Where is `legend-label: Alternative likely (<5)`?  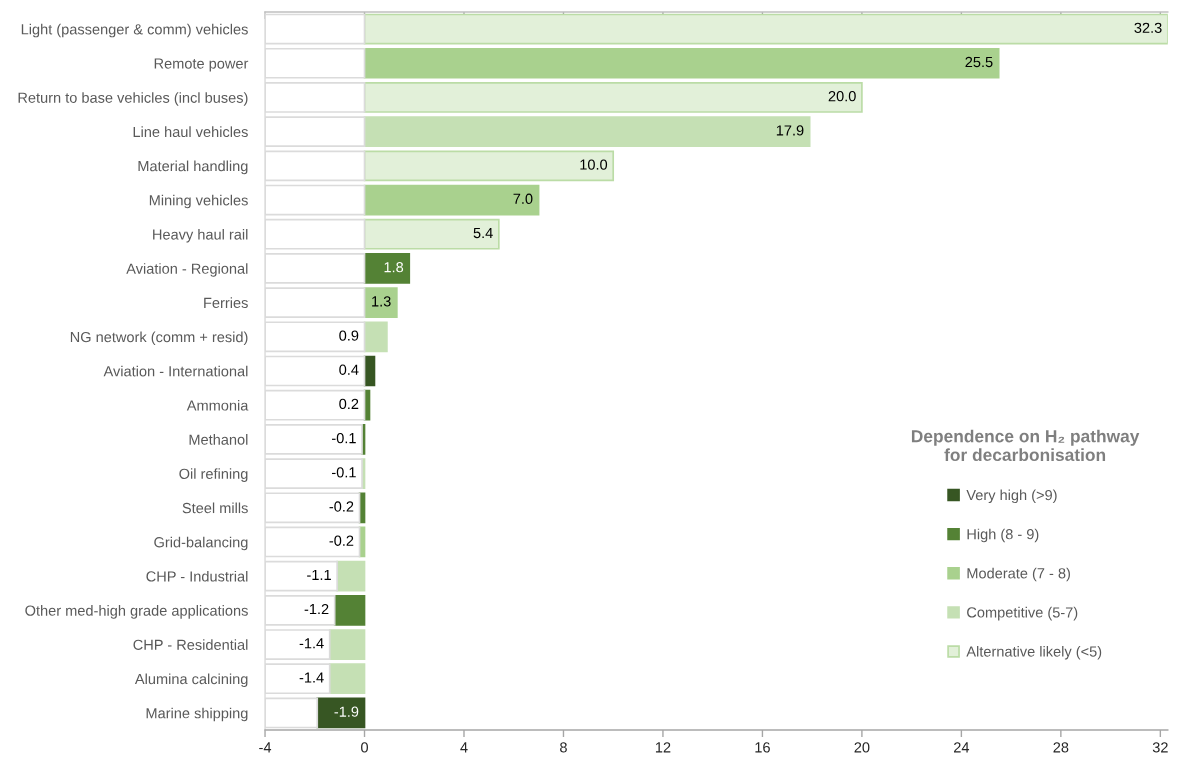
legend-label: Alternative likely (<5) is located at coordinates (1034, 652).